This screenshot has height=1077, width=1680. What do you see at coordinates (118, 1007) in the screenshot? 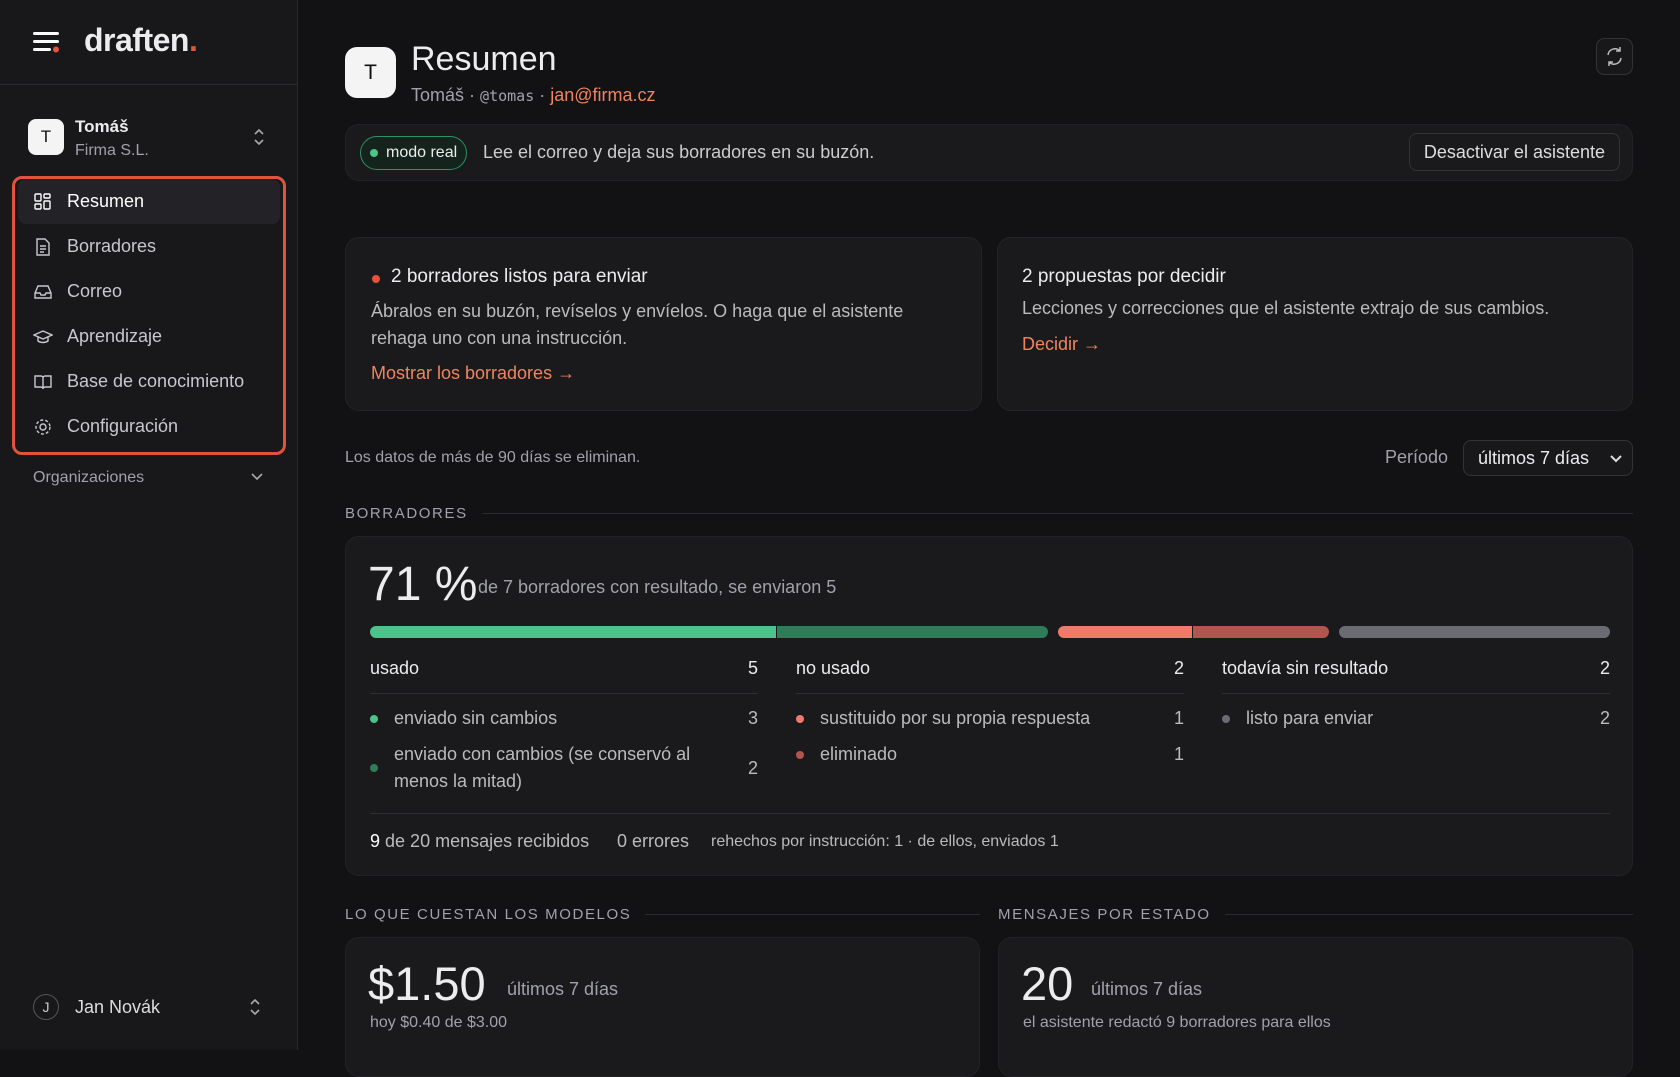
I see `user-name: Jan Novák` at bounding box center [118, 1007].